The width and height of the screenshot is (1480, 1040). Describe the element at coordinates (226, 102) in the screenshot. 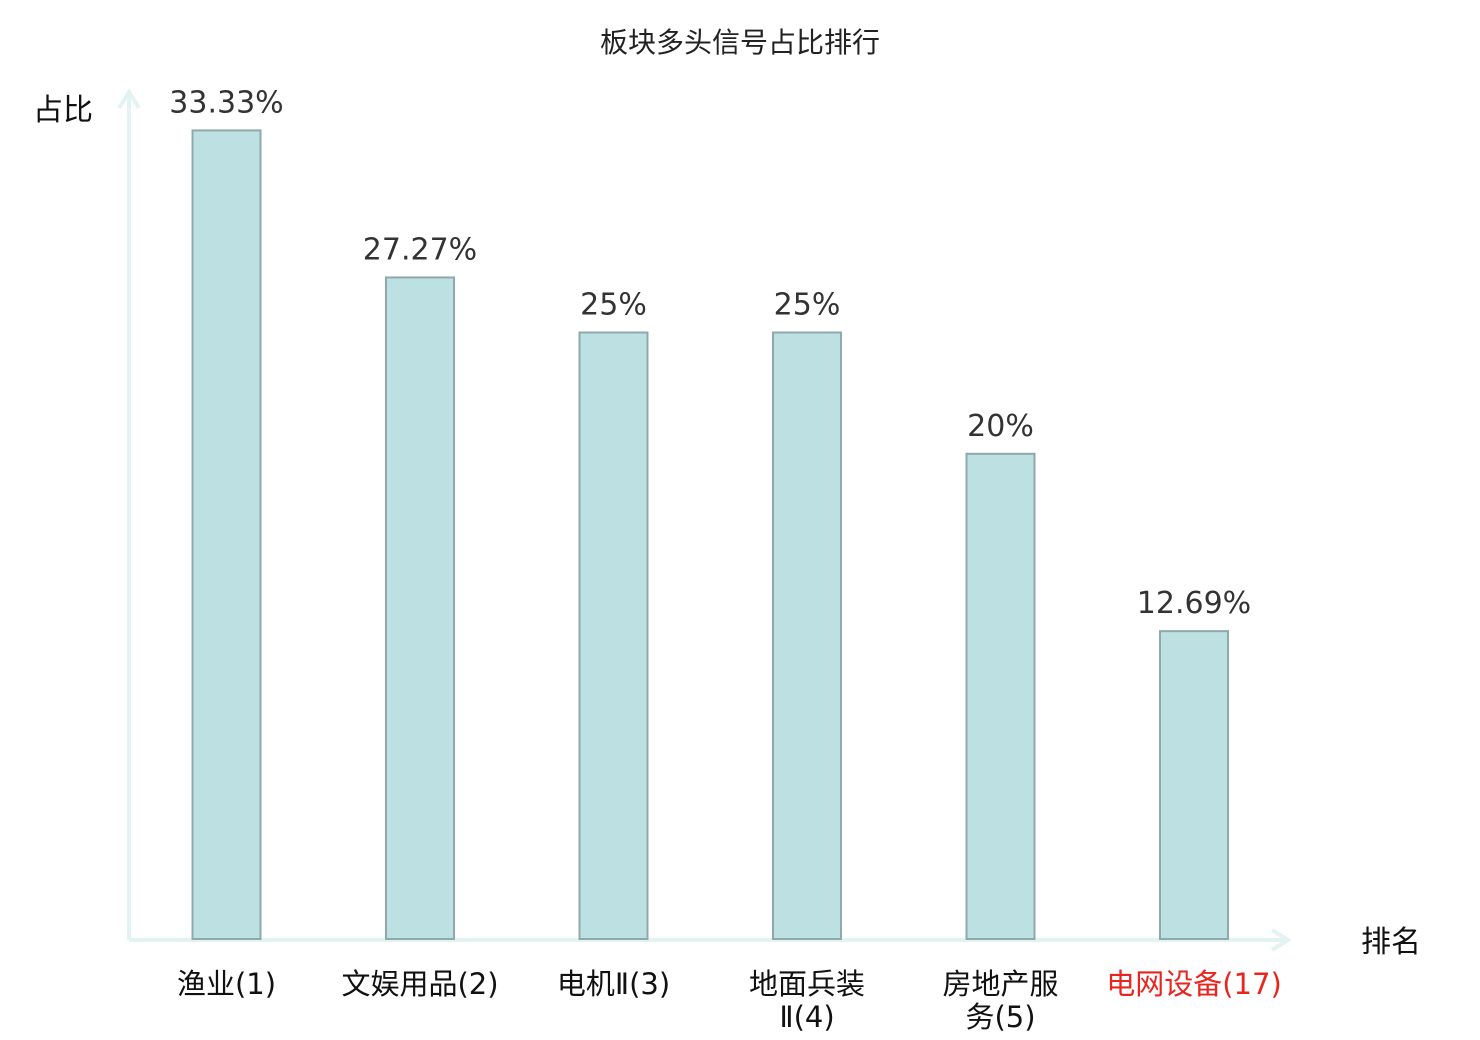

I see `data-label: 33.33%` at that location.